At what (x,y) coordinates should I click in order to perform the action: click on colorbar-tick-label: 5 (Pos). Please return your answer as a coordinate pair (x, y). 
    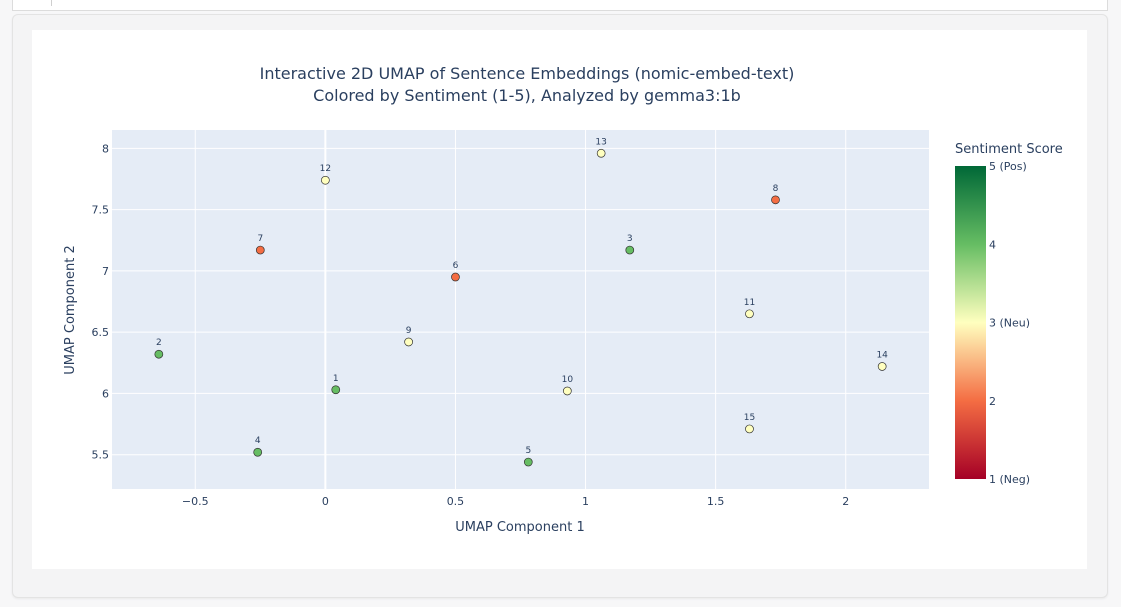
    Looking at the image, I should click on (1008, 166).